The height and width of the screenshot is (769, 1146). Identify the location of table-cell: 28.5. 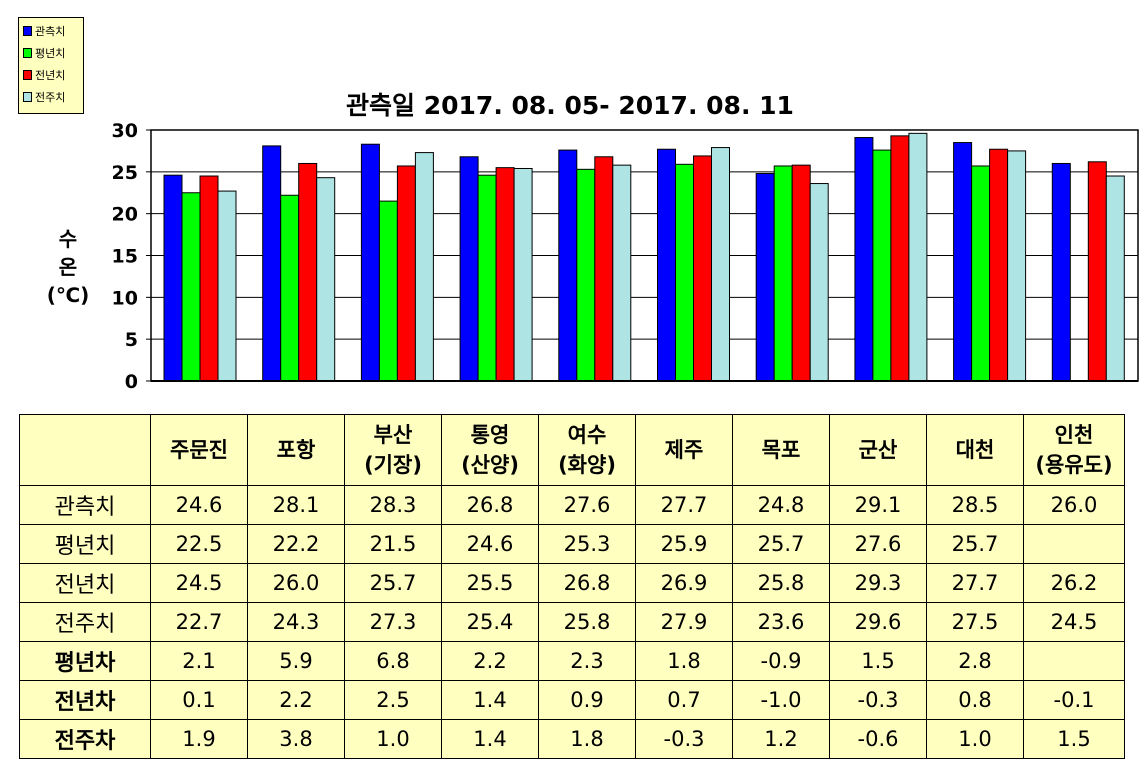
(975, 505).